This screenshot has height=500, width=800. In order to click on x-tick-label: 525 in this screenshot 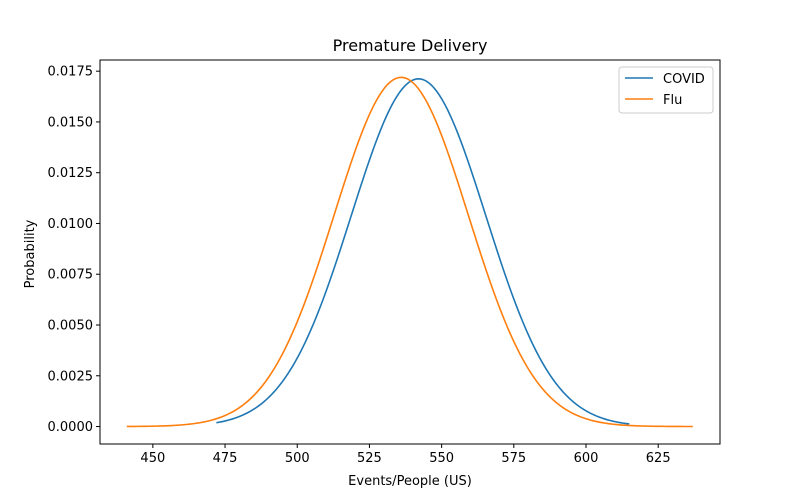, I will do `click(369, 458)`.